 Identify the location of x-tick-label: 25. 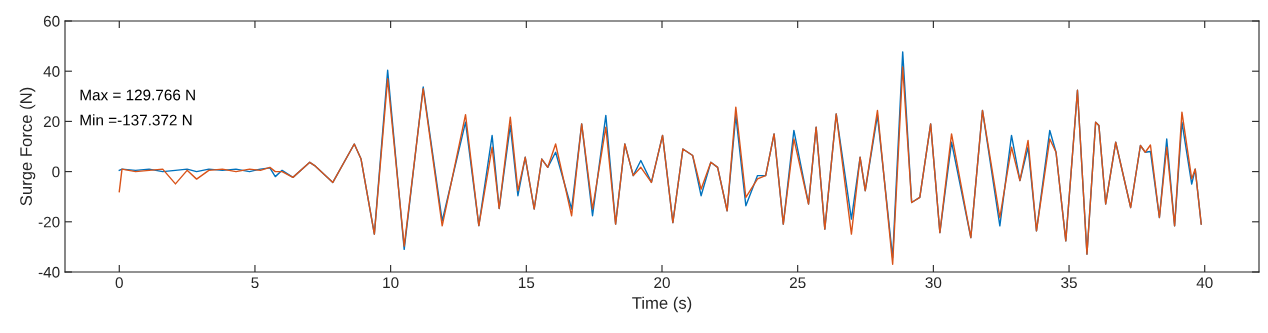
(797, 283).